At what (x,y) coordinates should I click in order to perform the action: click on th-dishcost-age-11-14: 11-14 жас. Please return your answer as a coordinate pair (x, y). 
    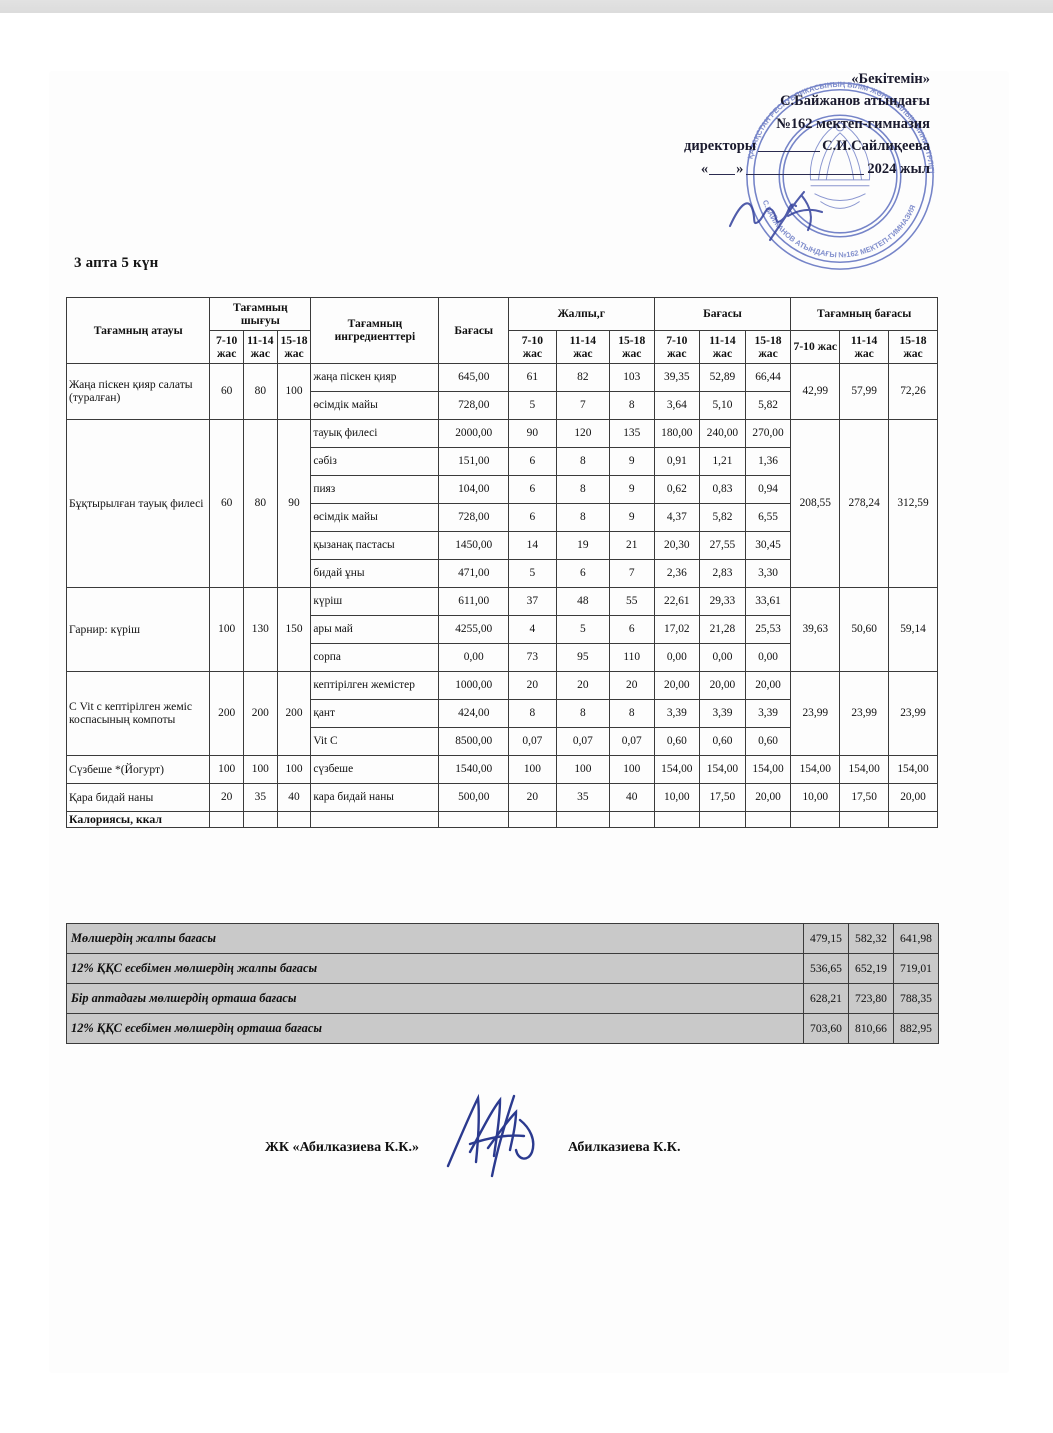
    Looking at the image, I should click on (864, 346).